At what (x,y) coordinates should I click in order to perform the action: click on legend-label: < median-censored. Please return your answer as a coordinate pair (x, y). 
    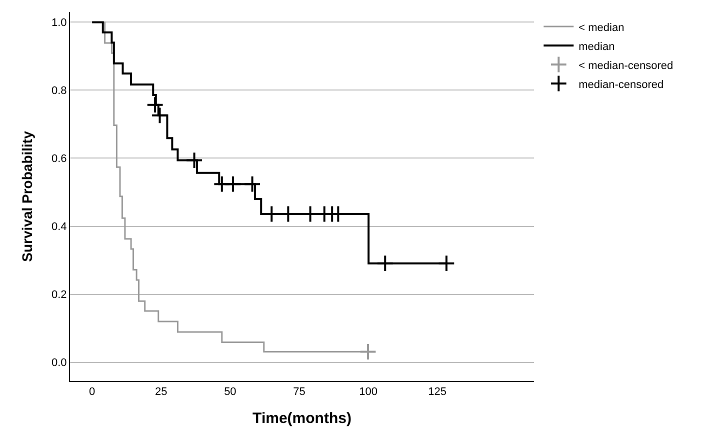
    Looking at the image, I should click on (626, 66).